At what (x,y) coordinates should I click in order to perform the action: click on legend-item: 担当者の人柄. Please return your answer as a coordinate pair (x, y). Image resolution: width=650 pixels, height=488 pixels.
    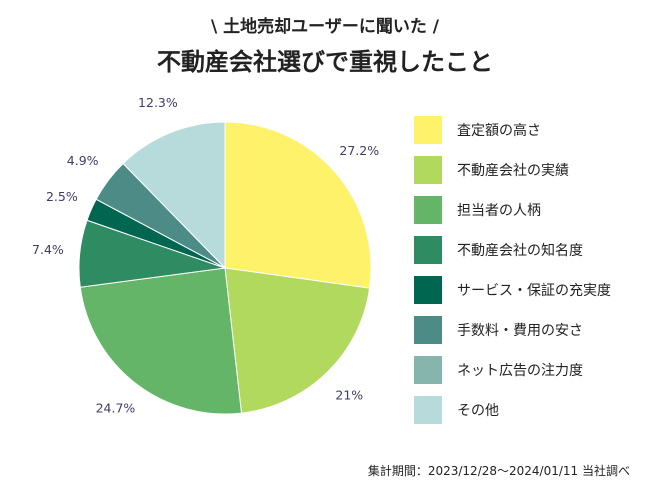
    Looking at the image, I should click on (512, 210).